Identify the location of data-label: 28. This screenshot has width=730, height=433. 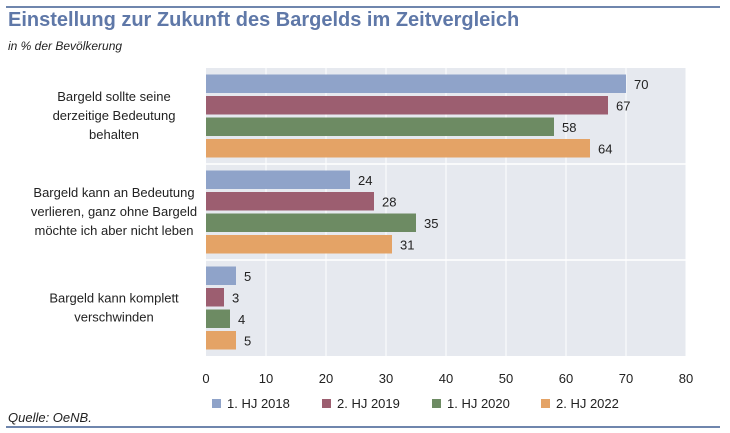
(389, 201).